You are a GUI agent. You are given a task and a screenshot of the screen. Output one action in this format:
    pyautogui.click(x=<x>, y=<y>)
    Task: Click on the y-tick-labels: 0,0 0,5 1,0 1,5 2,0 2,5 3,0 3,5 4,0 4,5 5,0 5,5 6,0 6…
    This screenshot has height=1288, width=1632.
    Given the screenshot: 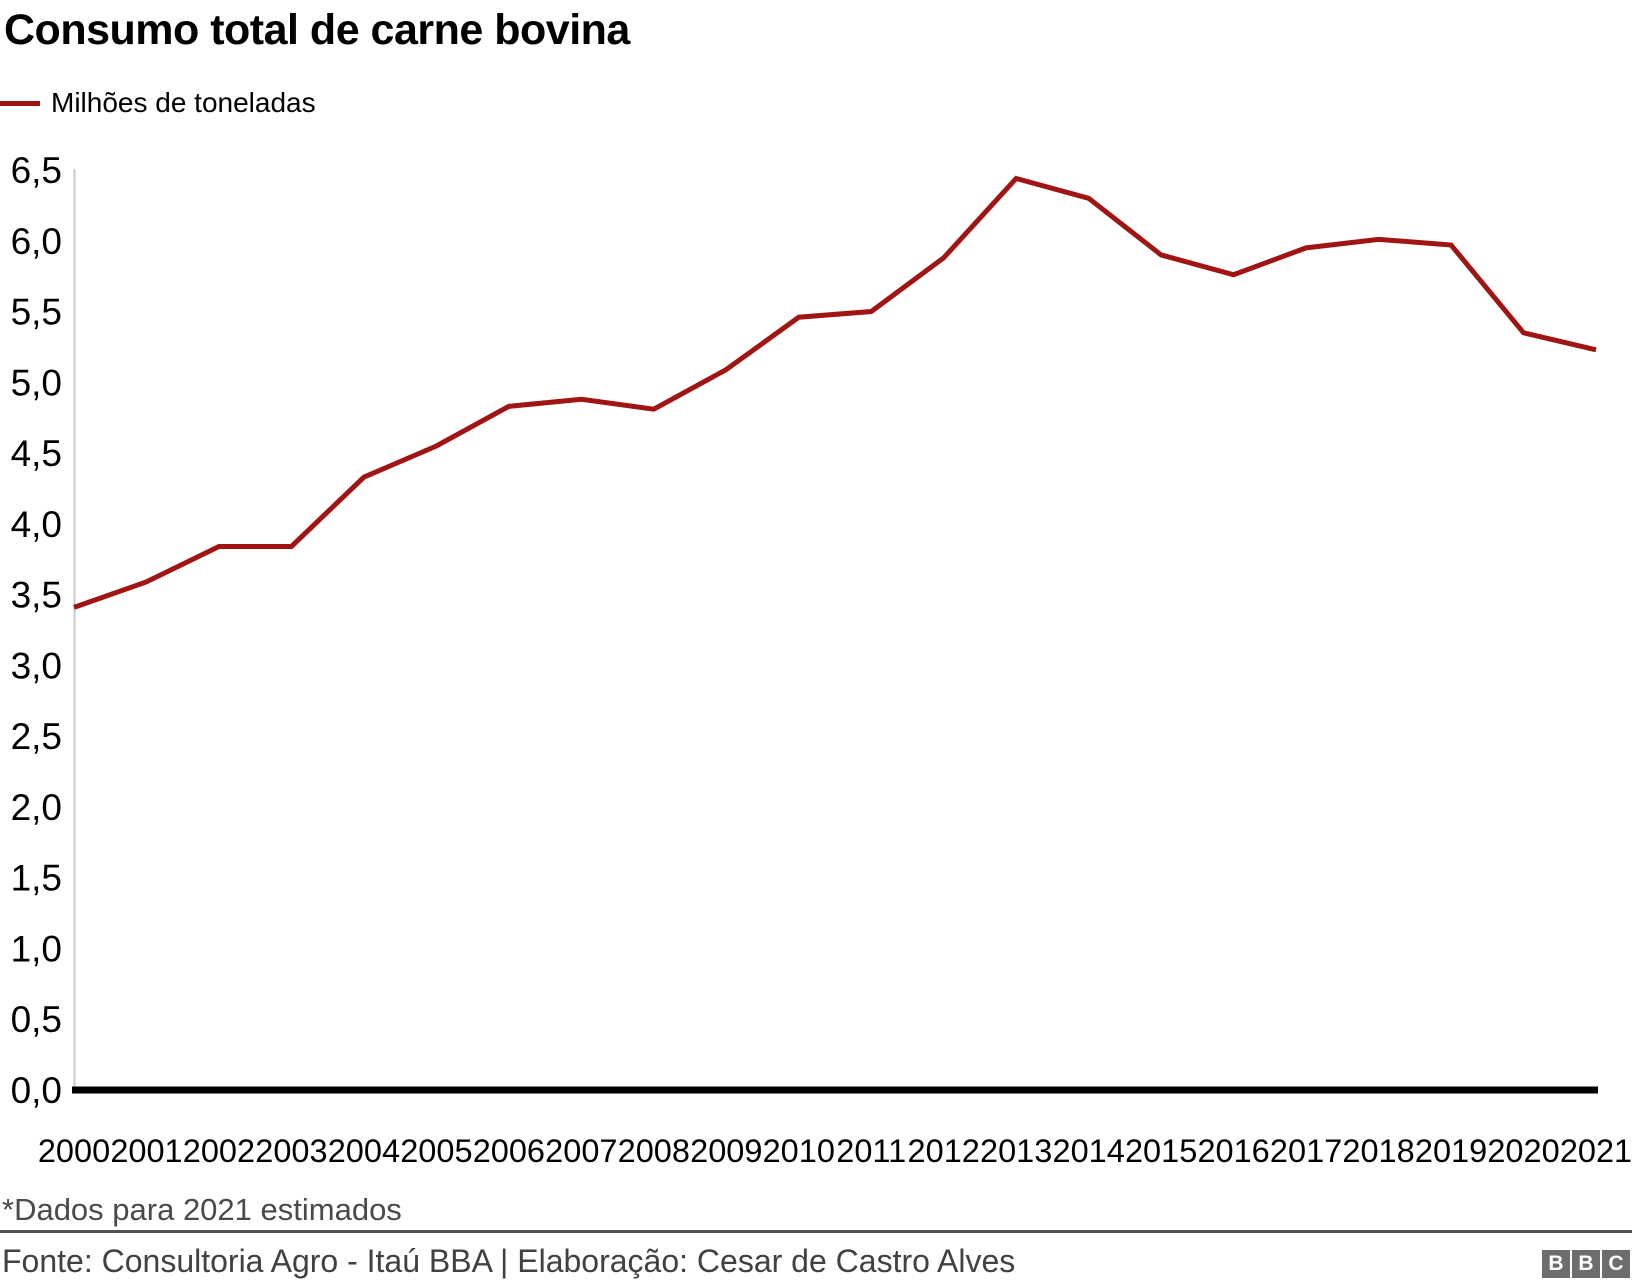 What is the action you would take?
    pyautogui.click(x=36, y=630)
    